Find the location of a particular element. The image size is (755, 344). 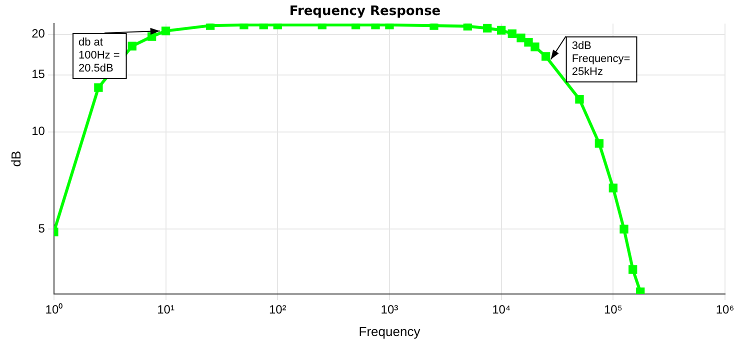

annotation: db at 100Hz = 20.5dB is located at coordinates (99, 55).